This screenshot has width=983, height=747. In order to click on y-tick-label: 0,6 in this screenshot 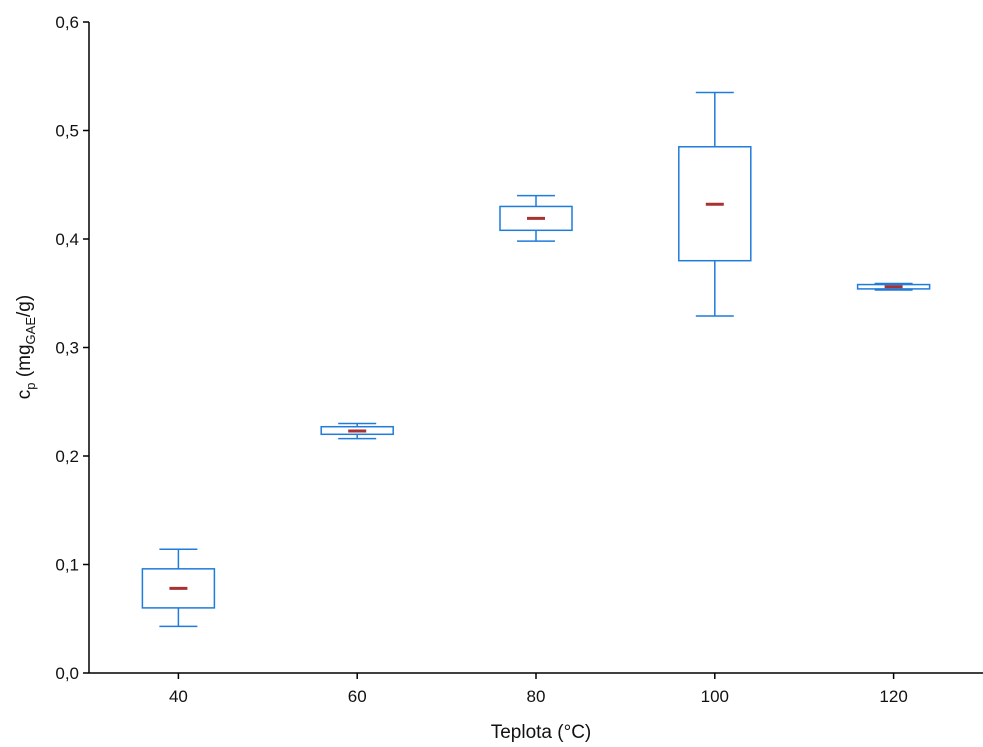, I will do `click(67, 22)`.